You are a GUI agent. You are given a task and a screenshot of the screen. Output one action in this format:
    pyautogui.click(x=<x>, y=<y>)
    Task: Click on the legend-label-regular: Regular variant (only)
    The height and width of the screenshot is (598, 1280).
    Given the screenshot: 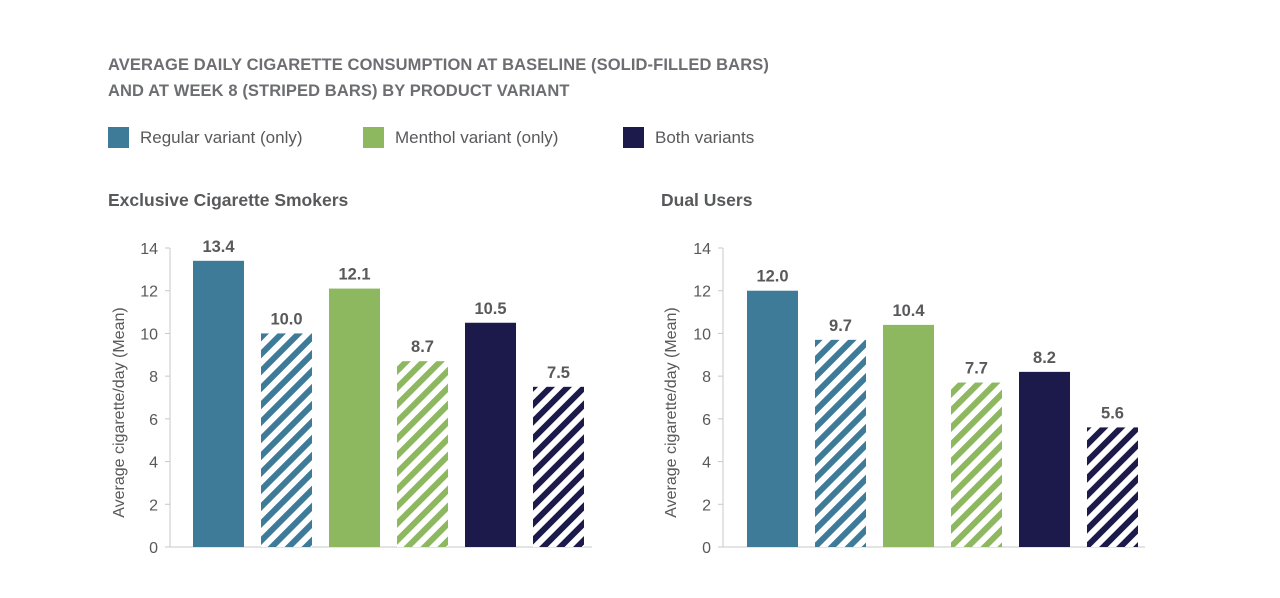 What is the action you would take?
    pyautogui.click(x=221, y=137)
    